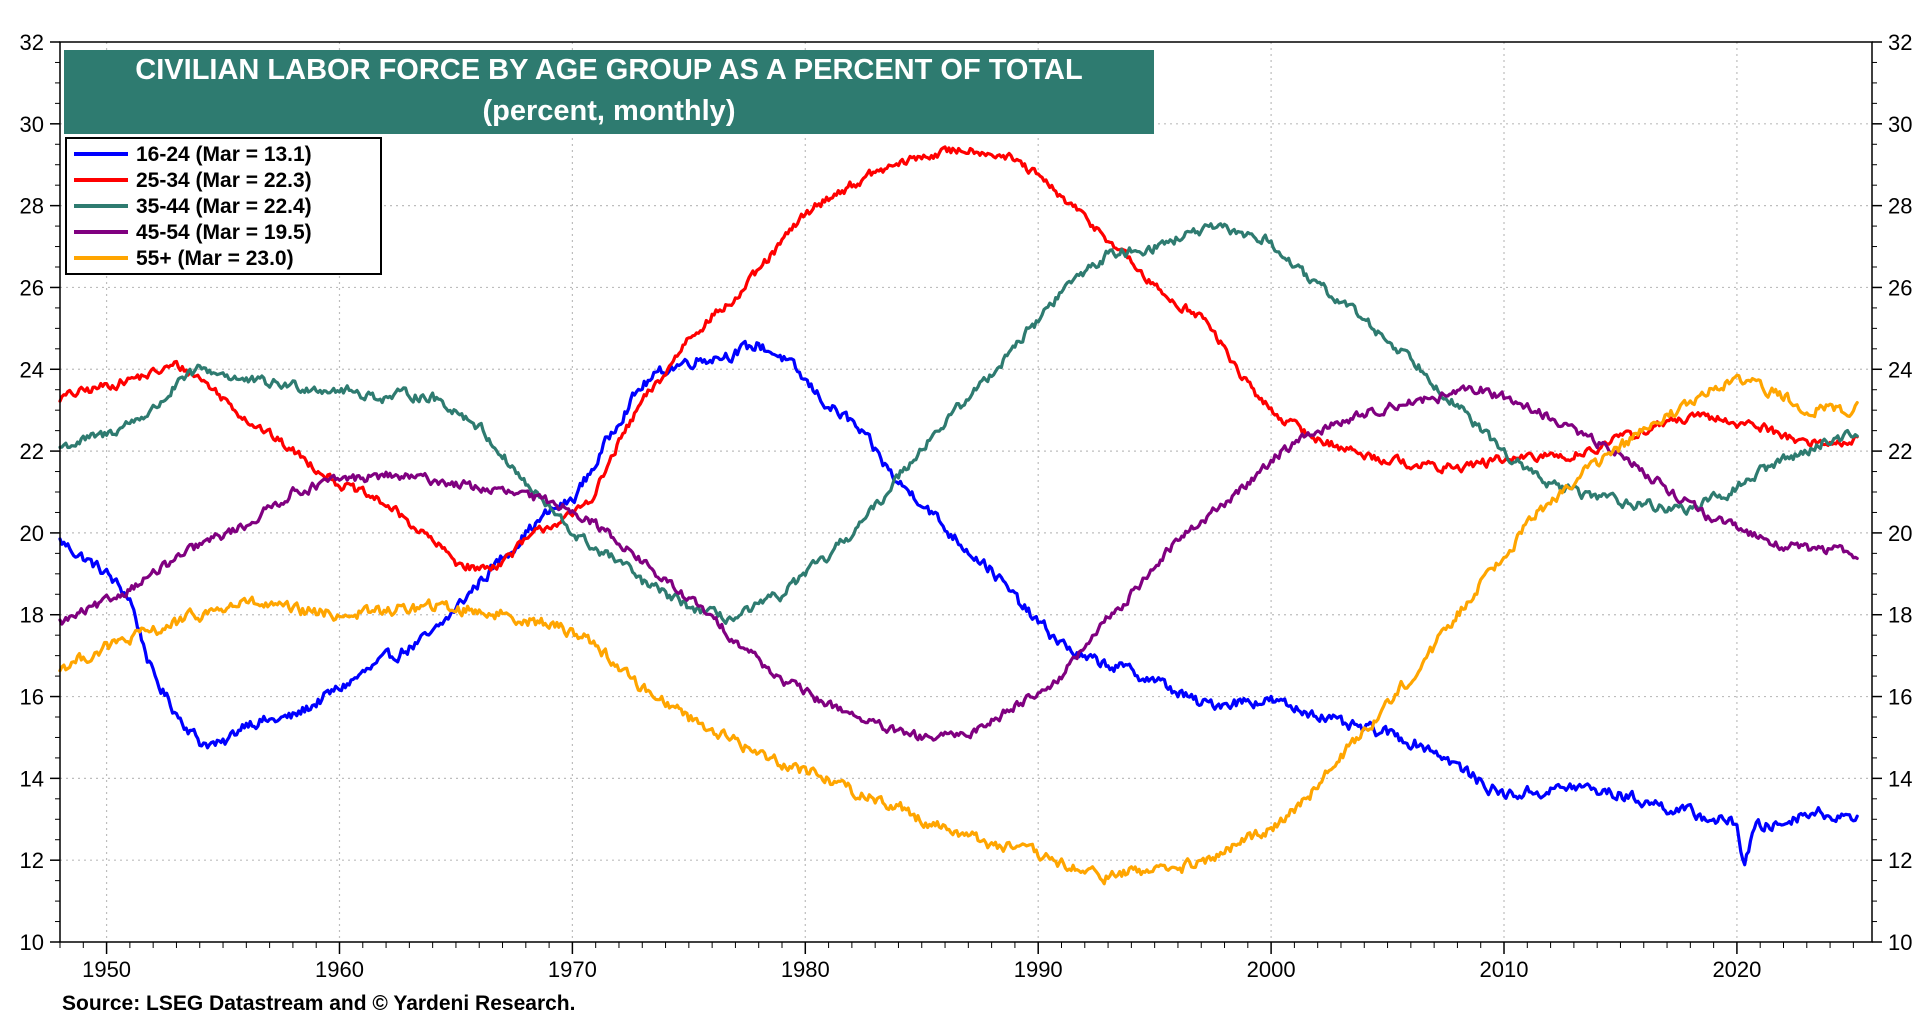 The width and height of the screenshot is (1920, 1020). I want to click on y-tick-label-right: 28, so click(1900, 206).